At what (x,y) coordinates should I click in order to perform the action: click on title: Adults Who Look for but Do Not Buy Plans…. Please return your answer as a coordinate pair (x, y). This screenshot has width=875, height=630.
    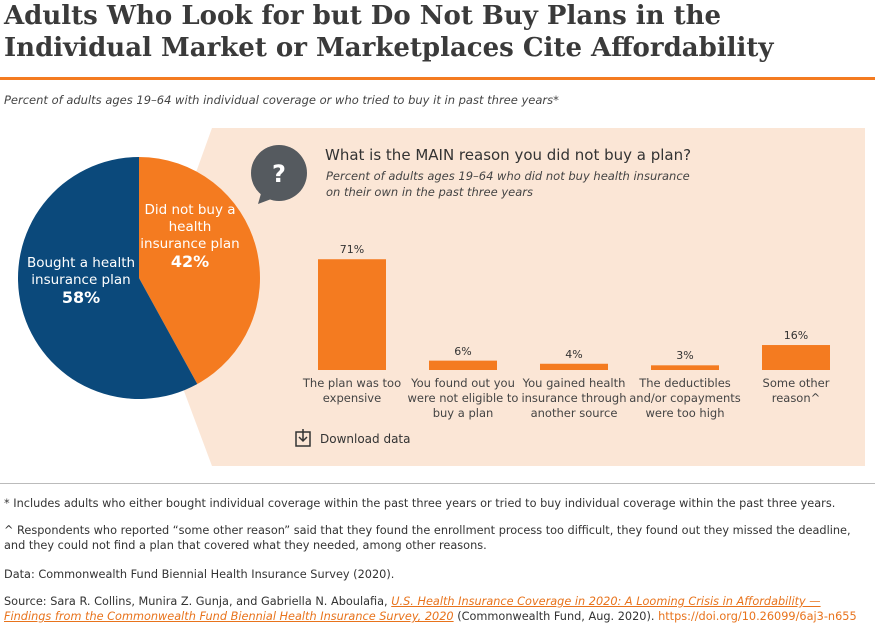
    Looking at the image, I should click on (389, 32).